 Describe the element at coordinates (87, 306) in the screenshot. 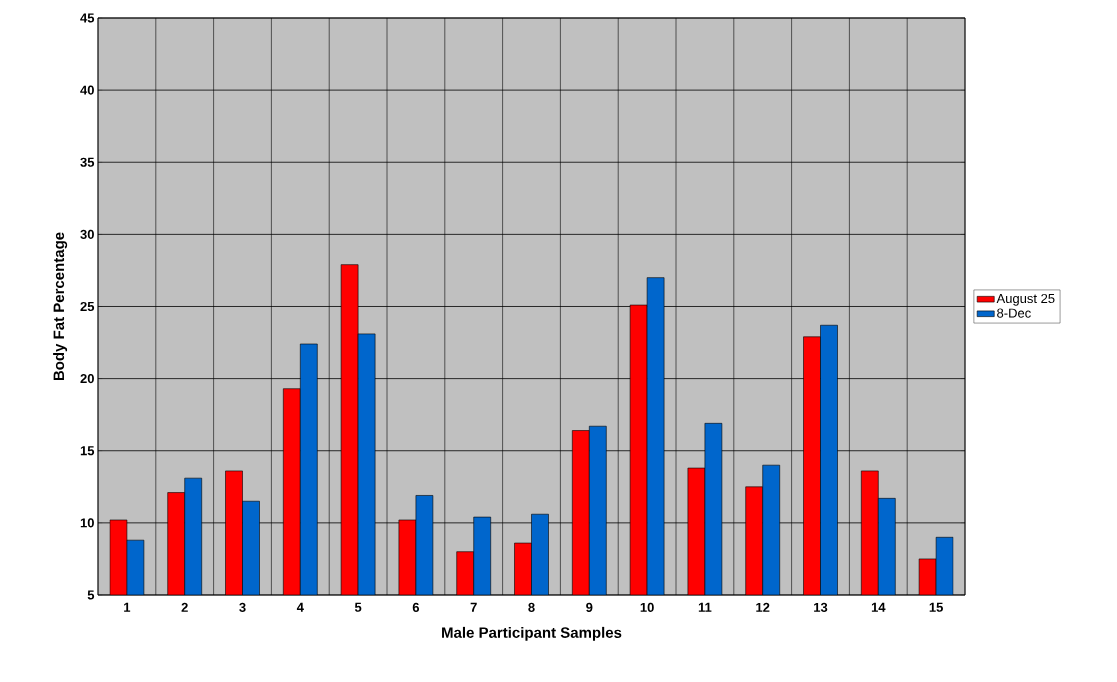

I see `y-tick-label: 25` at that location.